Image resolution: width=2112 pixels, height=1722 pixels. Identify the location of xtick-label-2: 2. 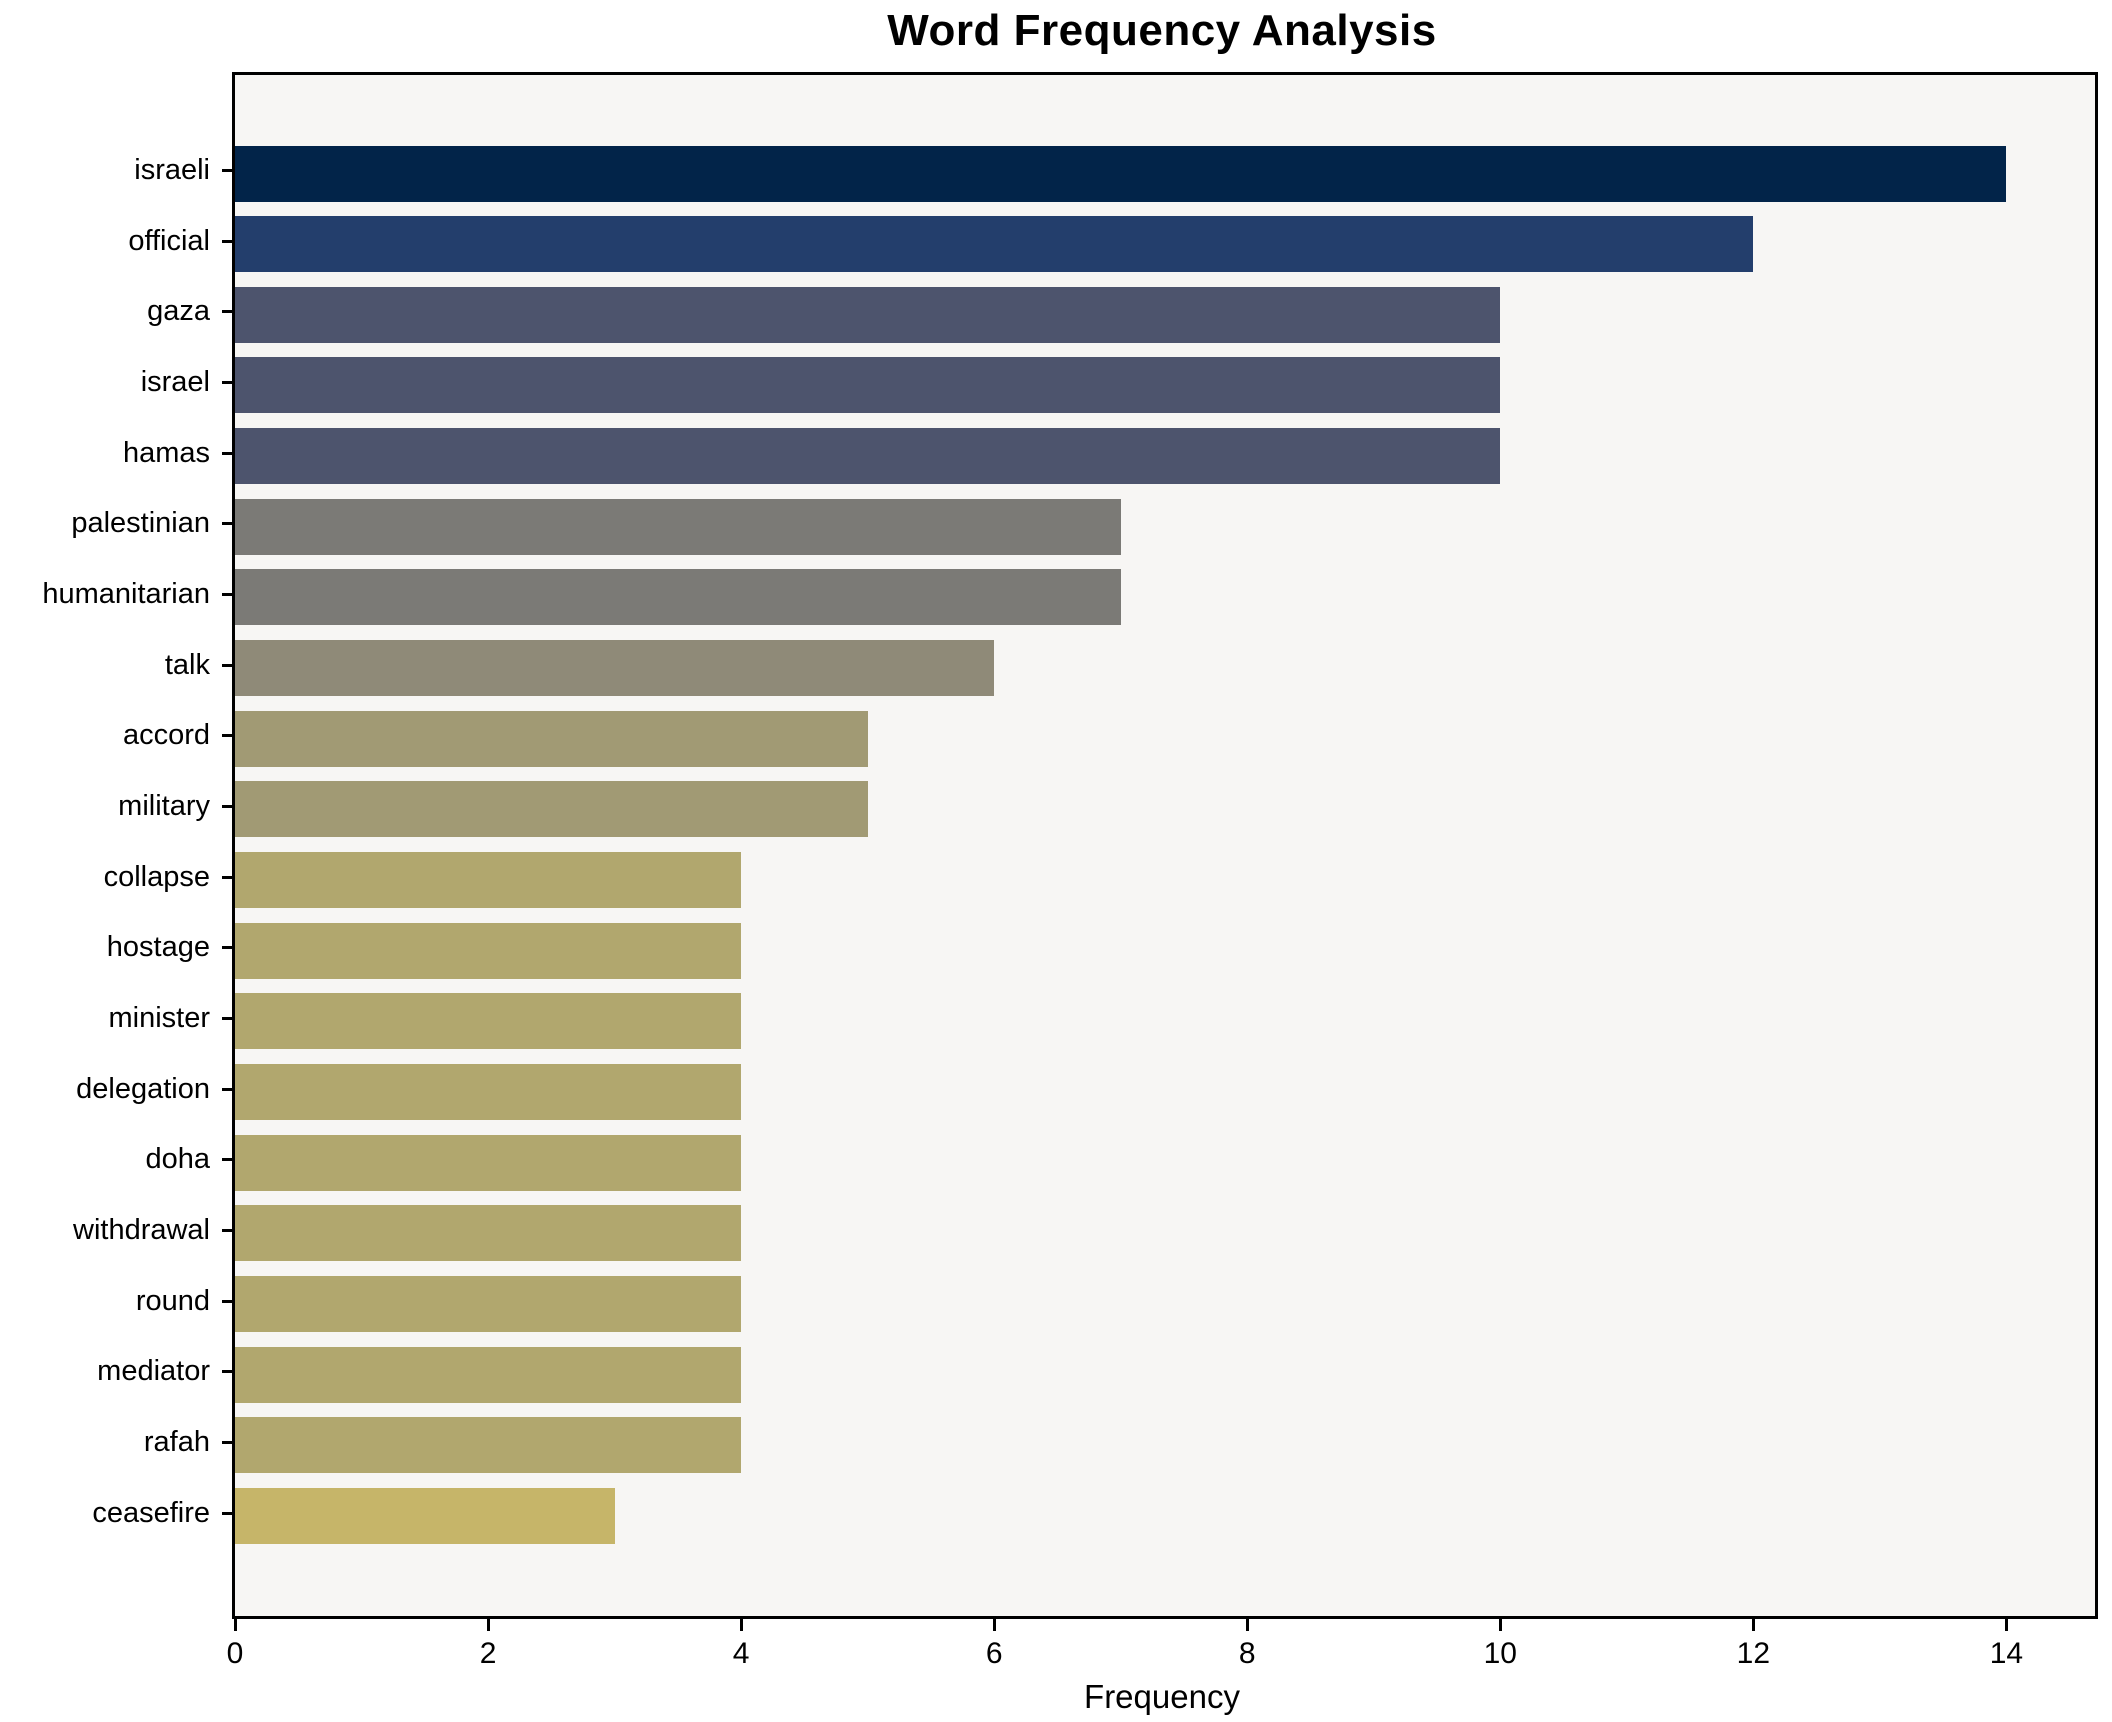
(488, 1653).